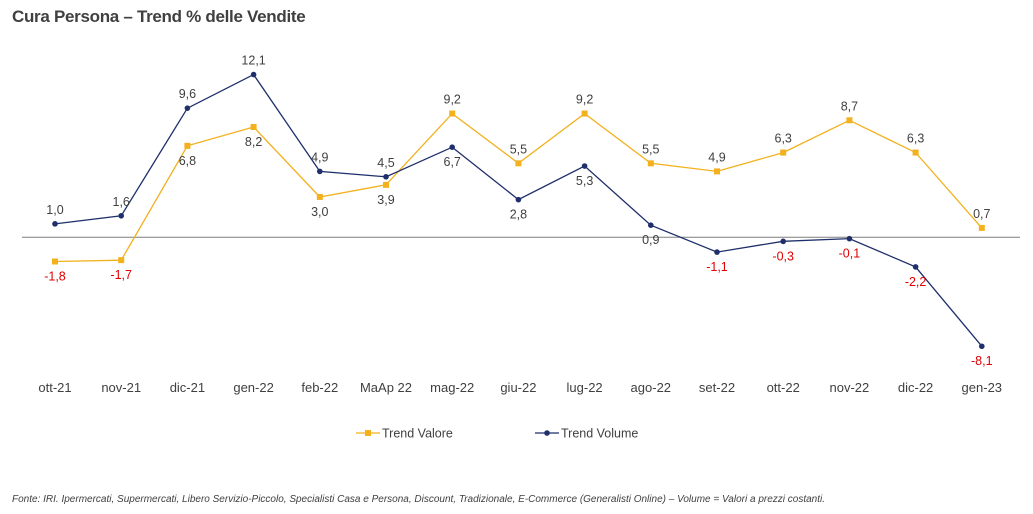 This screenshot has width=1033, height=514. I want to click on x-tick-label: gen-22, so click(253, 387).